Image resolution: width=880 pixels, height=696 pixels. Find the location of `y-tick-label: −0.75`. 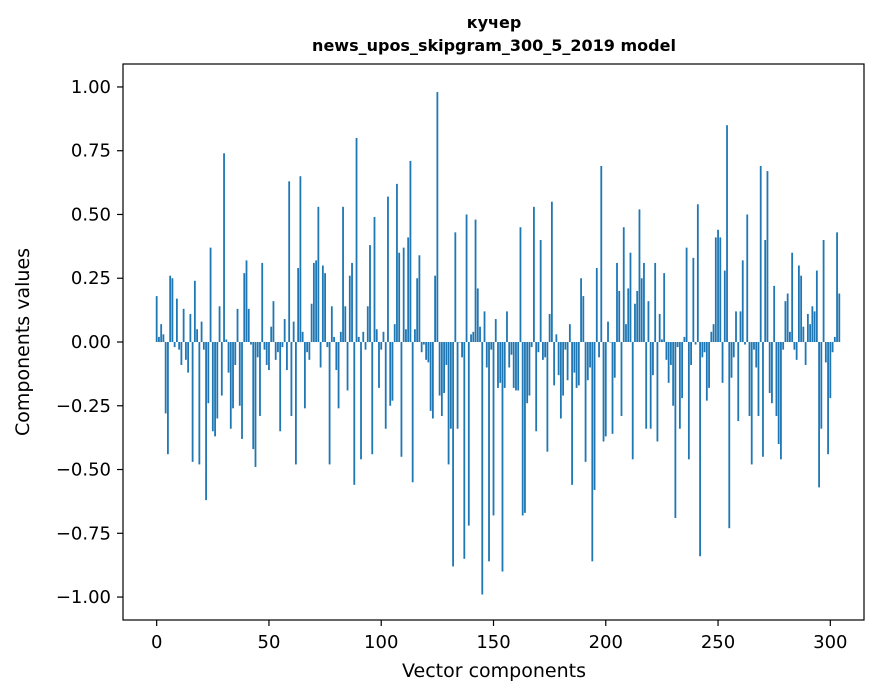

y-tick-label: −0.75 is located at coordinates (83, 533).